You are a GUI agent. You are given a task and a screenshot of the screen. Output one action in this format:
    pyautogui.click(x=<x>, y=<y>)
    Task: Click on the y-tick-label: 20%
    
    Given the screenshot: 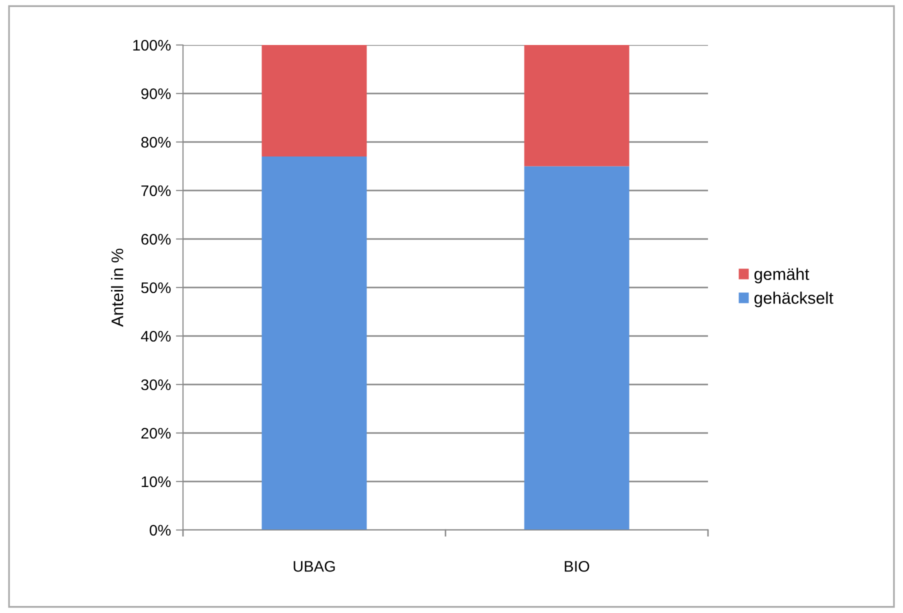 What is the action you would take?
    pyautogui.click(x=156, y=433)
    